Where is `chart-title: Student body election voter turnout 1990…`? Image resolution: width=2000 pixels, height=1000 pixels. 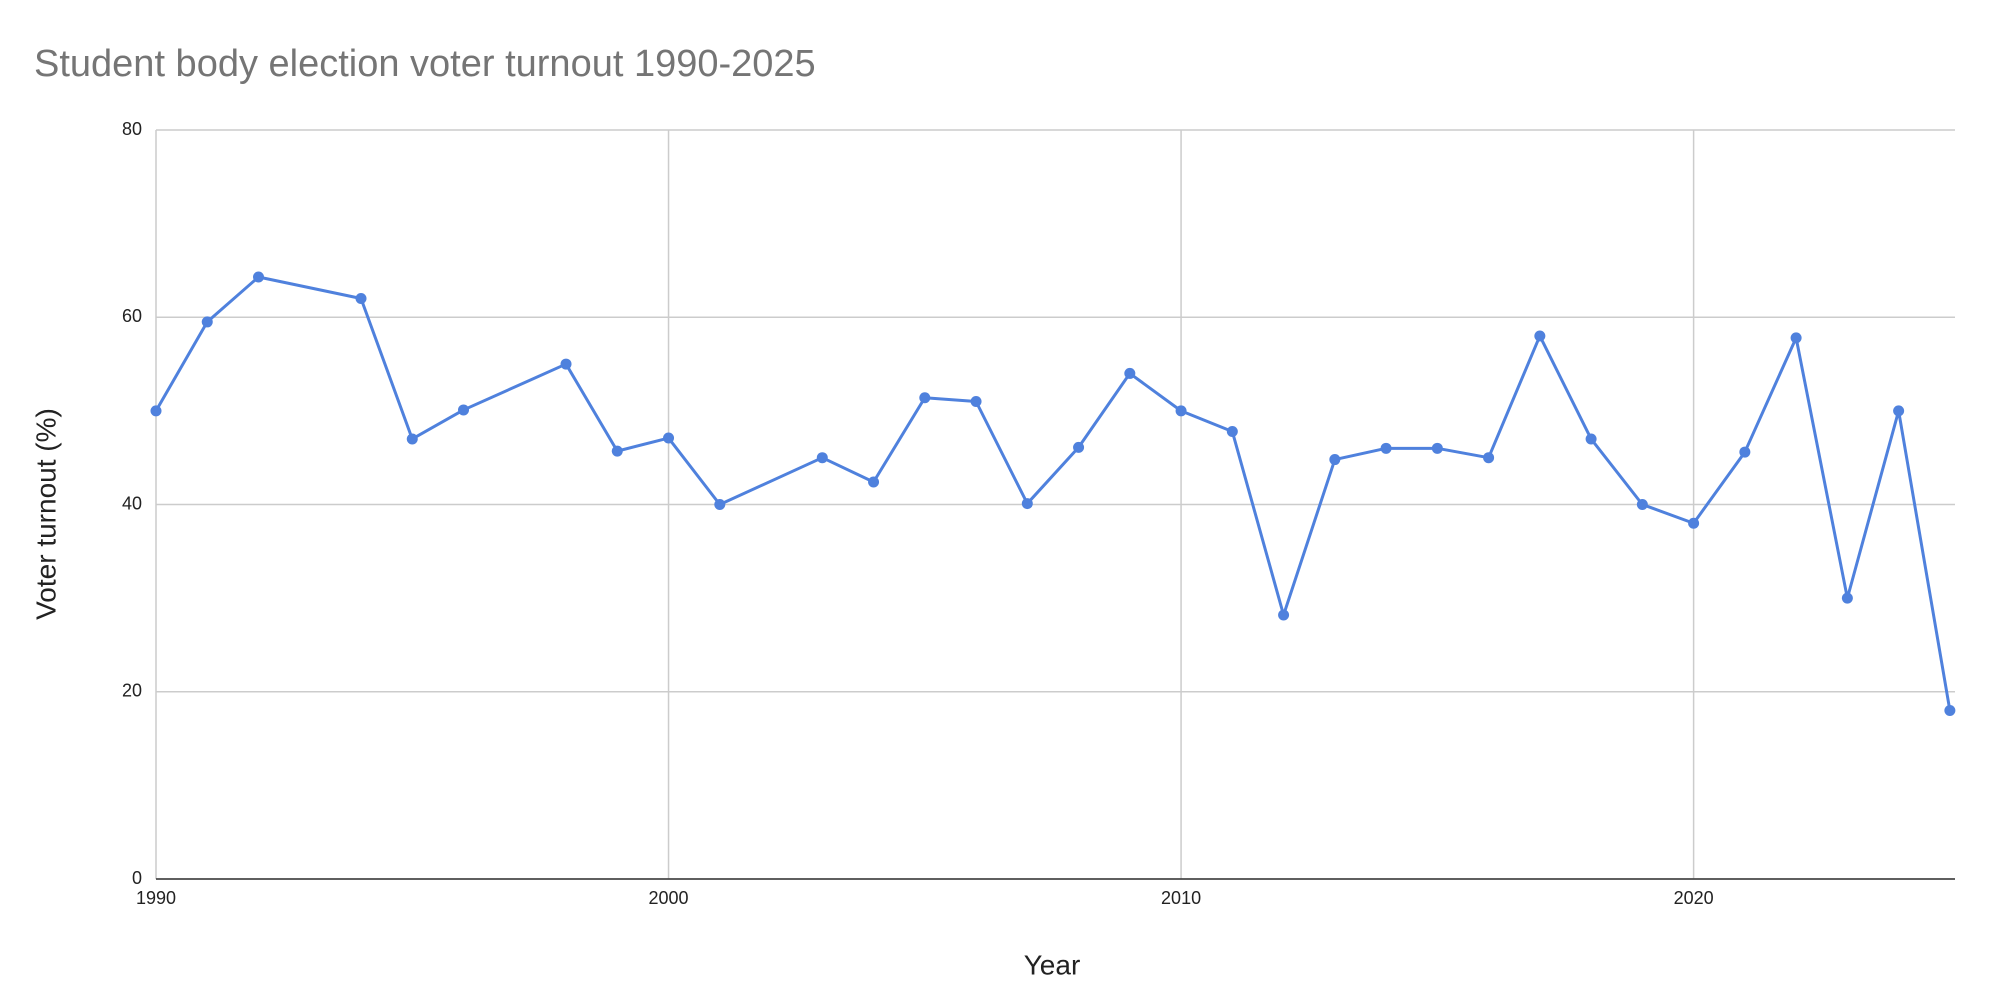 chart-title: Student body election voter turnout 1990… is located at coordinates (425, 64).